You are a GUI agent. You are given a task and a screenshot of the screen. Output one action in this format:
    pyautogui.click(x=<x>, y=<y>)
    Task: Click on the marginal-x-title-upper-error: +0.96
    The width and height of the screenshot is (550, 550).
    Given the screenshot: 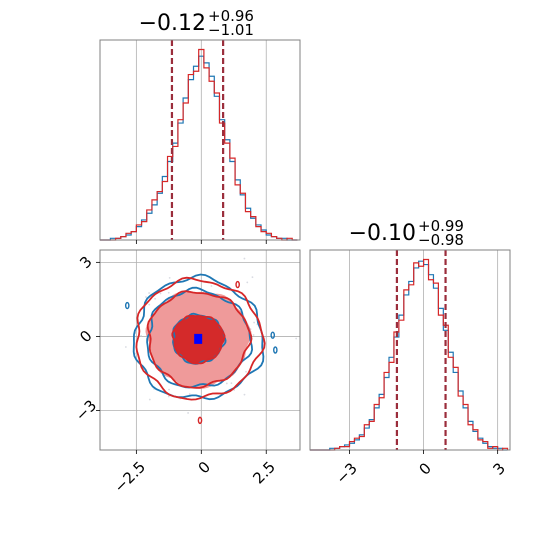 What is the action you would take?
    pyautogui.click(x=231, y=16)
    